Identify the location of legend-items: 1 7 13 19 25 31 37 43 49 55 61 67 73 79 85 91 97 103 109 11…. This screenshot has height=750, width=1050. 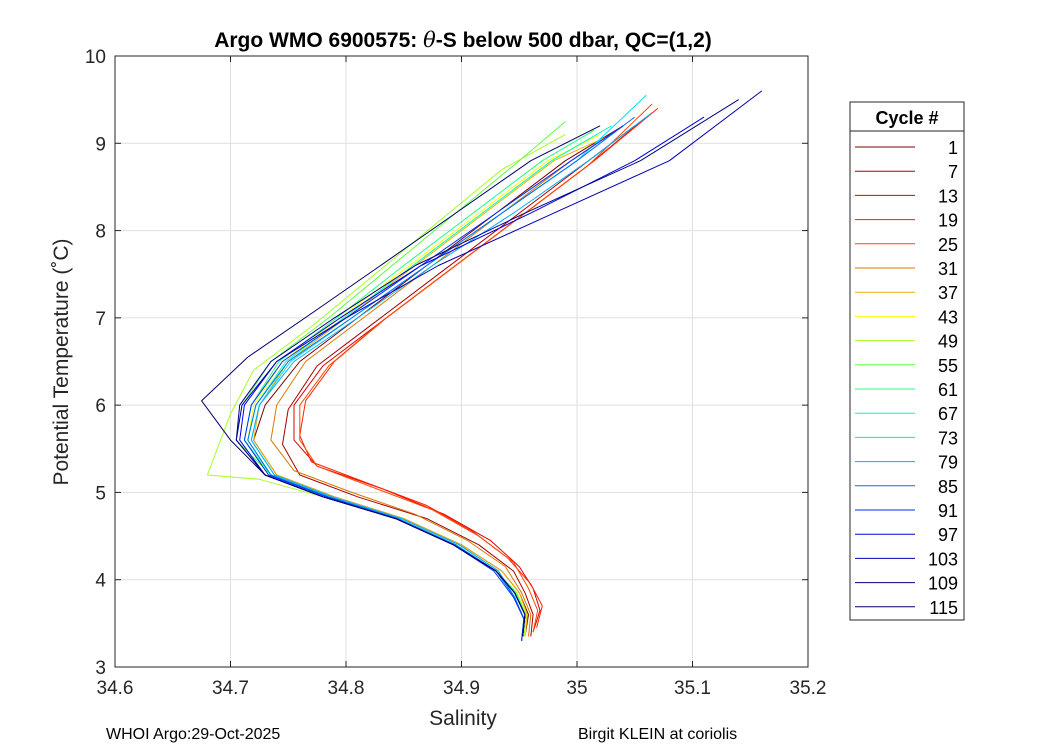
(906, 378).